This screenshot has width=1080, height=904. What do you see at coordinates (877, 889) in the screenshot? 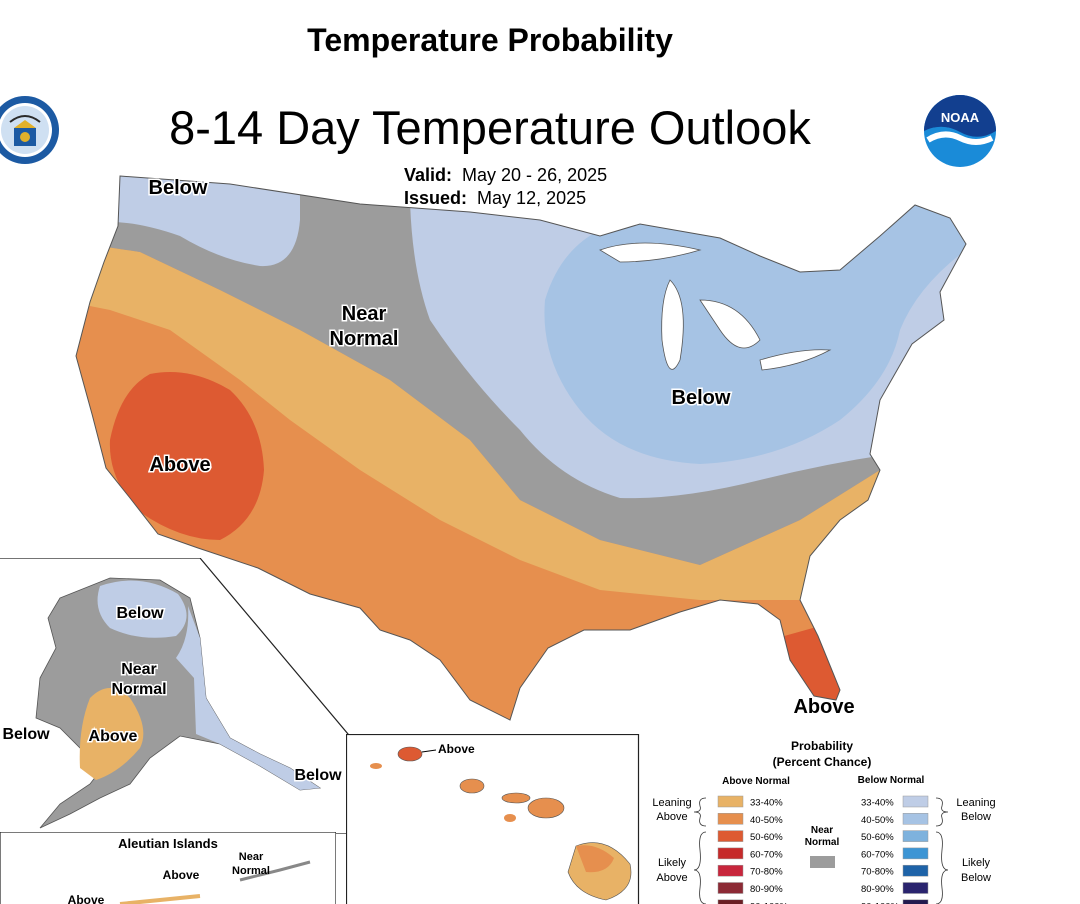
I see `legend-below-range-5: 80-90%` at bounding box center [877, 889].